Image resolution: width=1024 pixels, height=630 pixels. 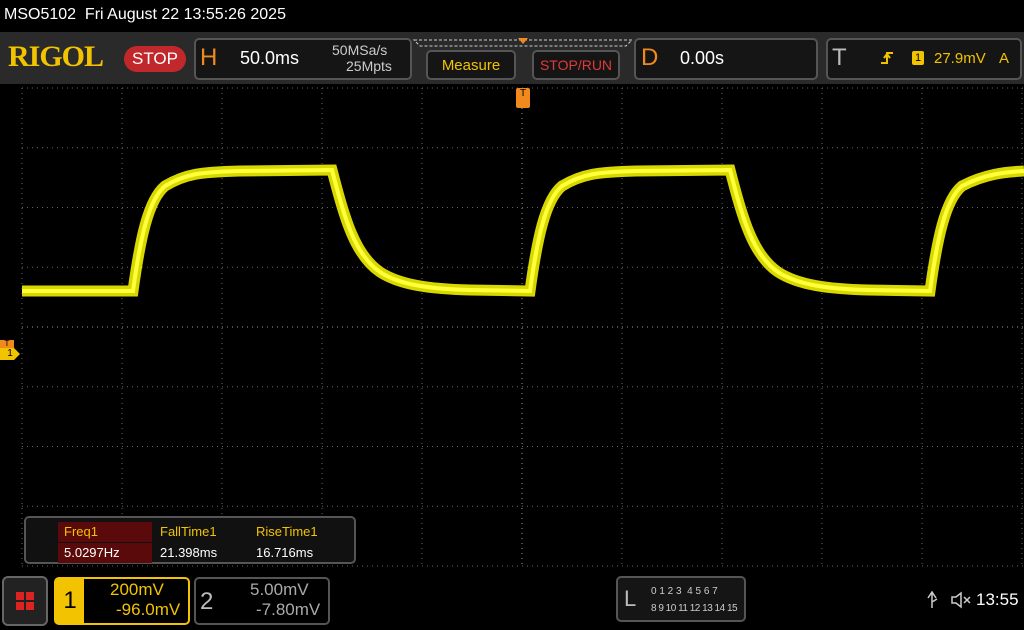 I want to click on status-title: MSO5102 Fri August 22 13:55:26 2025, so click(x=145, y=14).